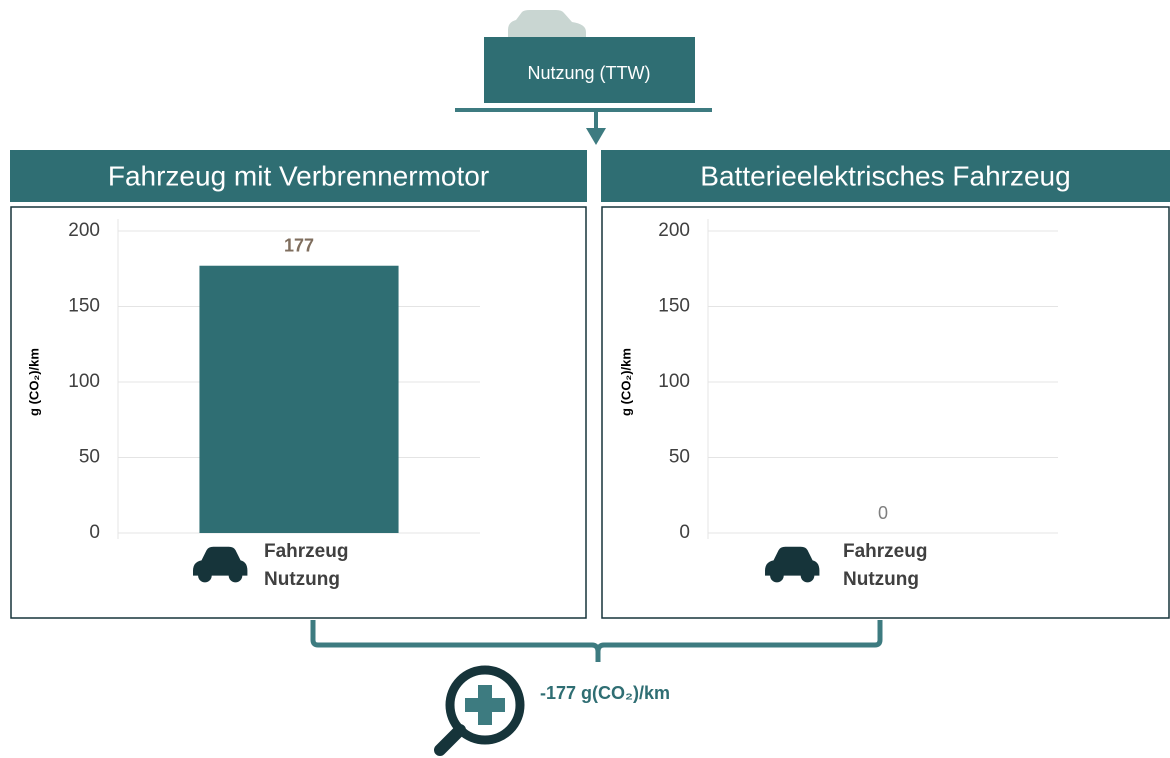 This screenshot has width=1170, height=758. Describe the element at coordinates (588, 73) in the screenshot. I see `header-label: Nutzung (TTW)` at that location.